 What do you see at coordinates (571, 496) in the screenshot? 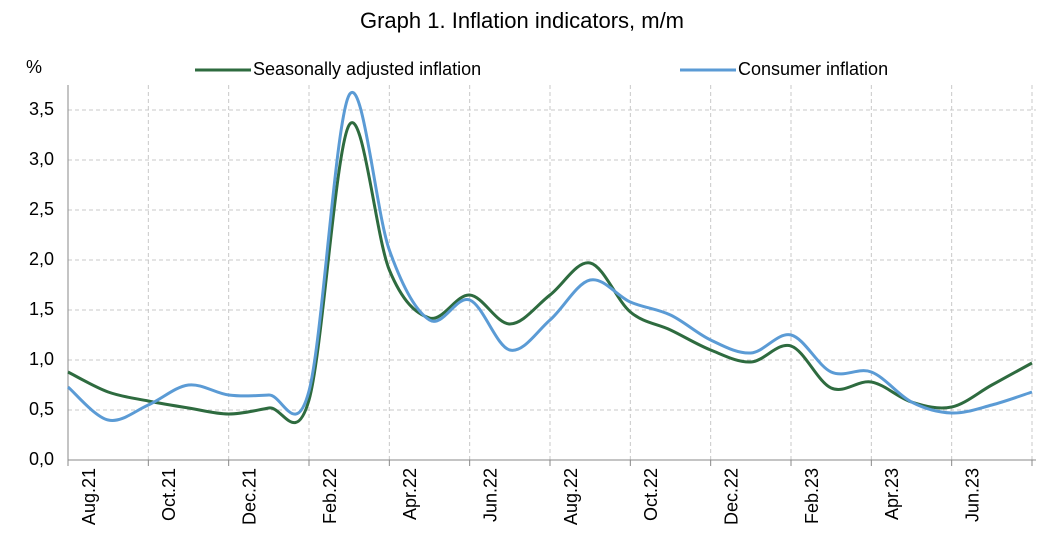
I see `x-tick-label: Aug.22` at bounding box center [571, 496].